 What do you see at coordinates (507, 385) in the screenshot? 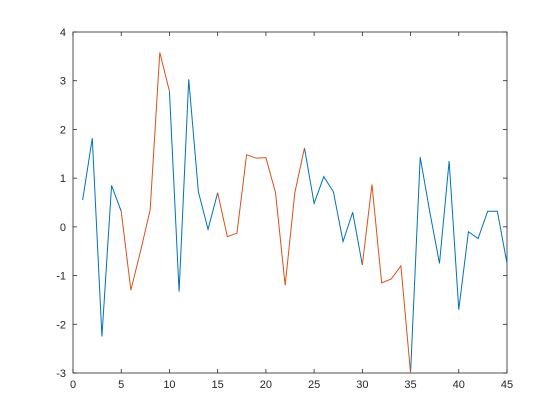
I see `x-tick-label: 45` at bounding box center [507, 385].